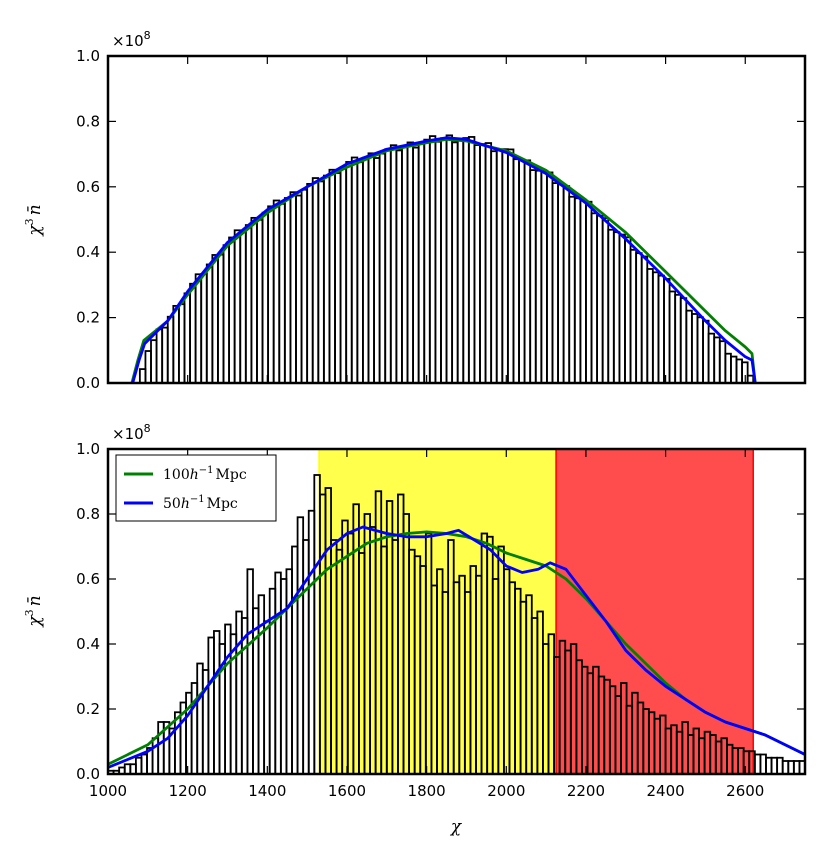  What do you see at coordinates (586, 791) in the screenshot?
I see `x-tick-label: 2200` at bounding box center [586, 791].